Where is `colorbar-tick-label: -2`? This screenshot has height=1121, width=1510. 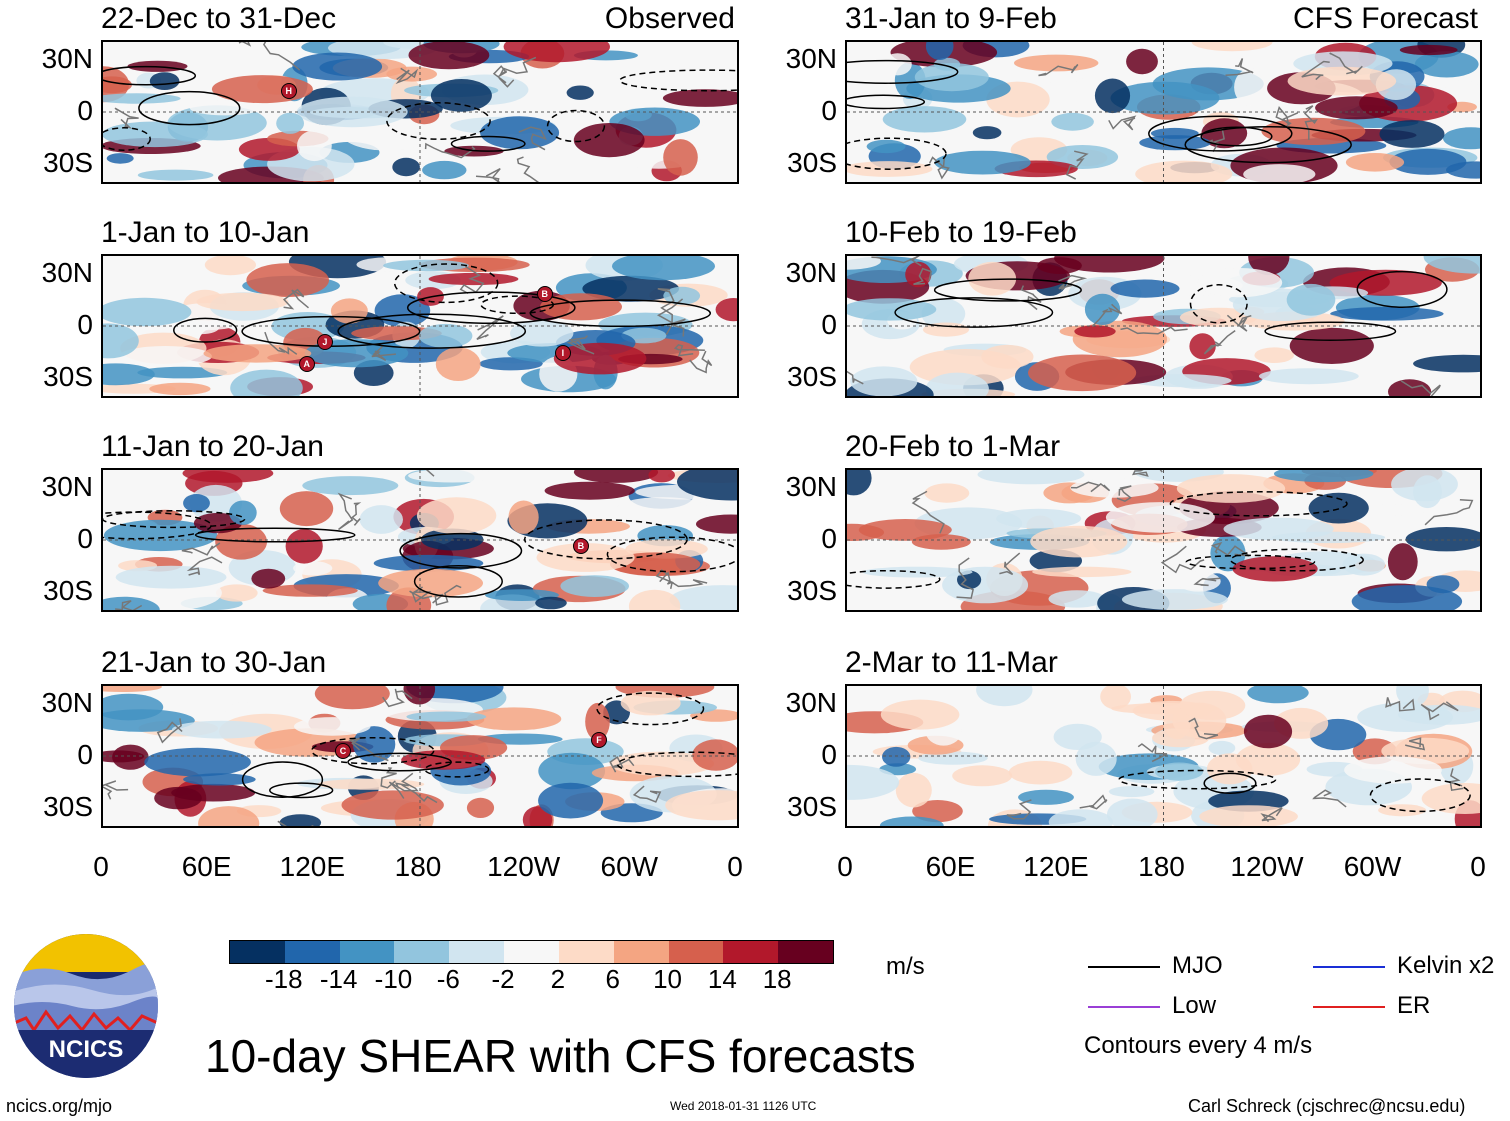
colorbar-tick-label: -2 is located at coordinates (503, 979).